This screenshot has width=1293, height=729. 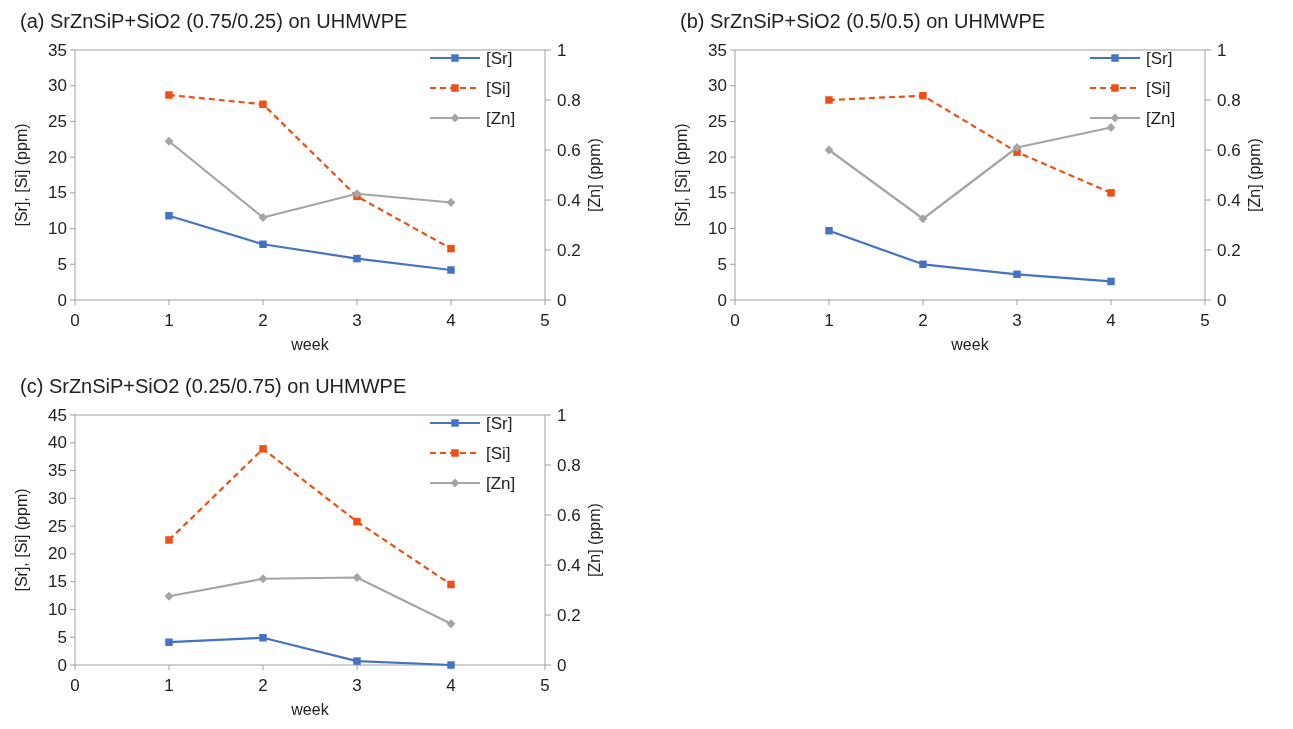 I want to click on chart-title: (b) SrZnSiP+SiO2 (0.5/0.5) on UHMWPE, so click(x=863, y=21).